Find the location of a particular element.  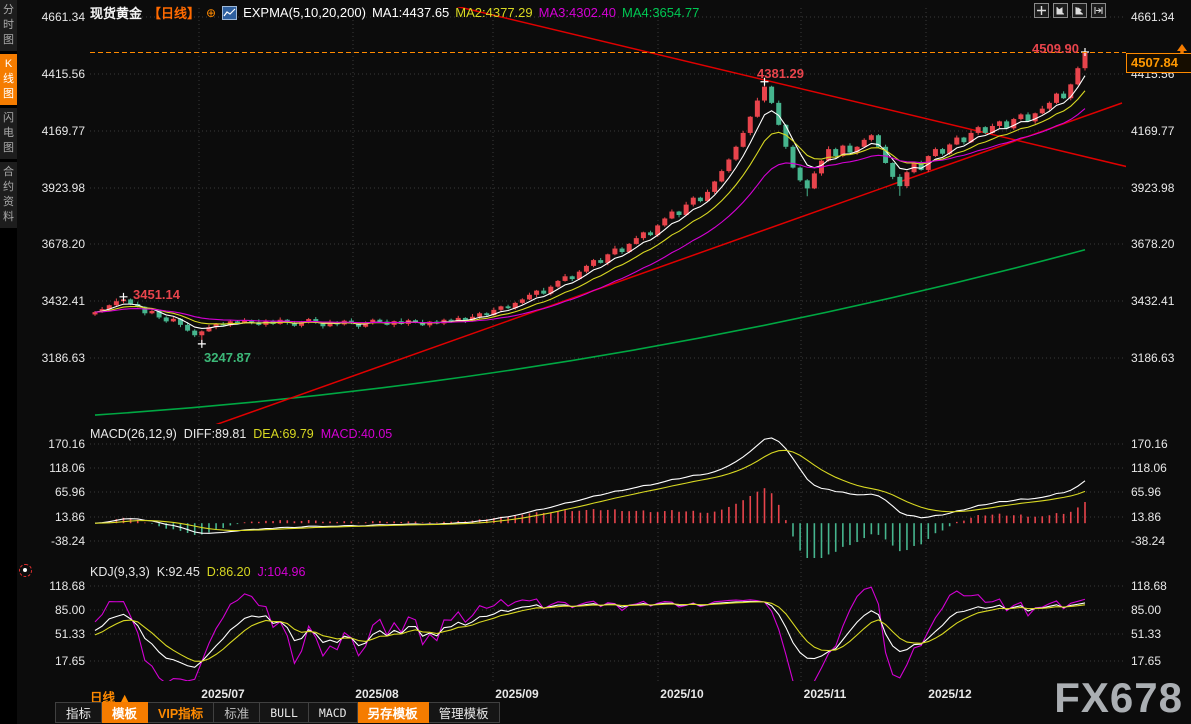

price-axis-label-left-2: 4169.77 is located at coordinates (63, 131).